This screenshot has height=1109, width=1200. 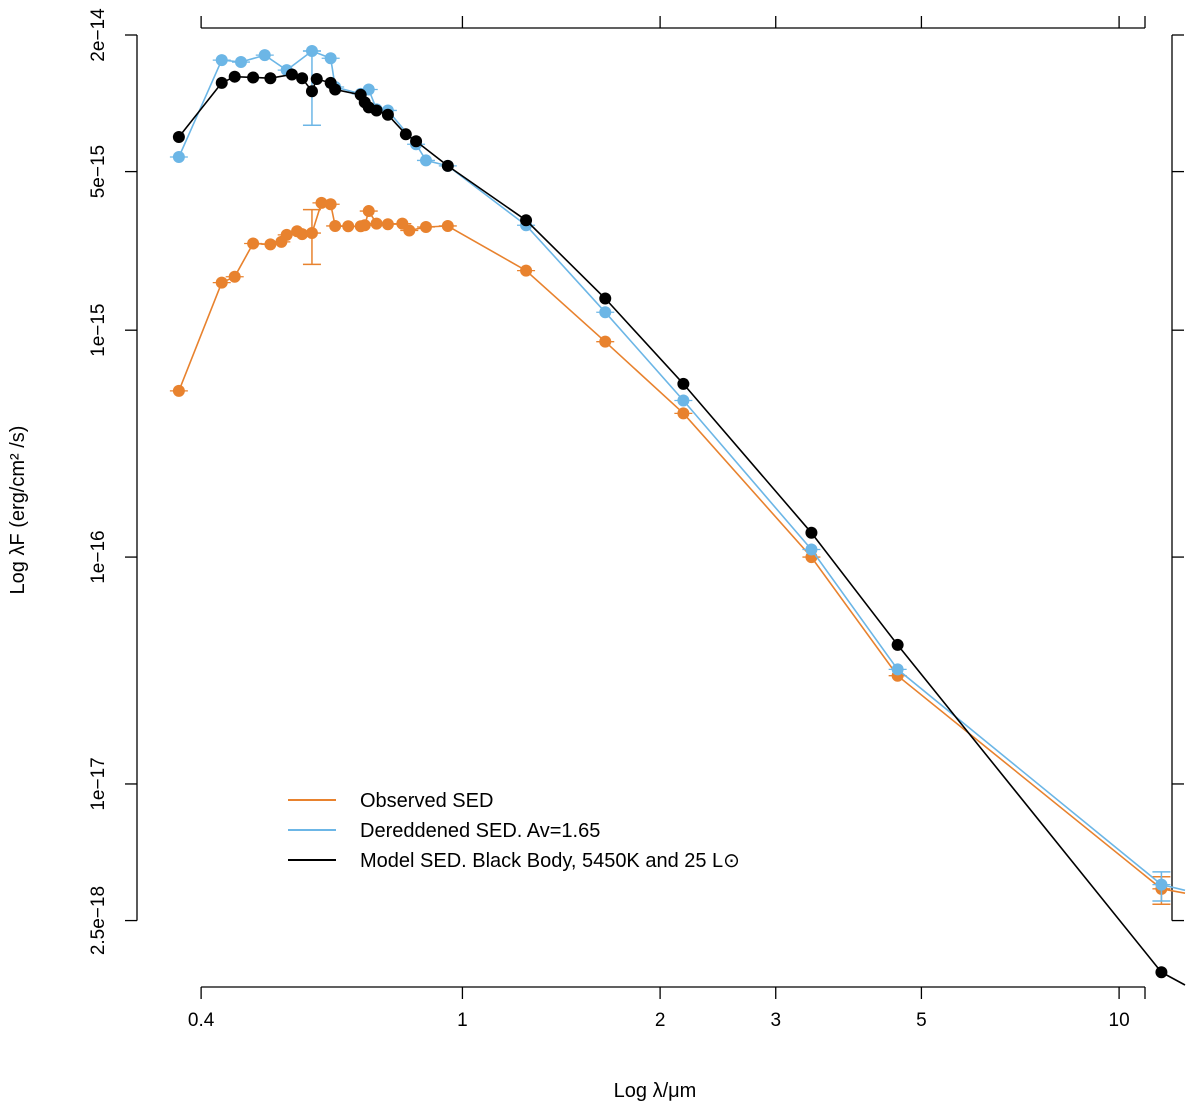 What do you see at coordinates (98, 556) in the screenshot?
I see `y-tick-label: 1e−16` at bounding box center [98, 556].